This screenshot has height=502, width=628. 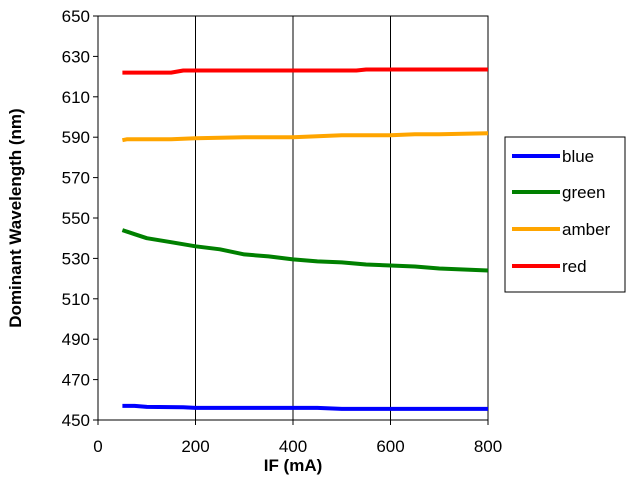 I want to click on legend-label-green: green, so click(x=583, y=192).